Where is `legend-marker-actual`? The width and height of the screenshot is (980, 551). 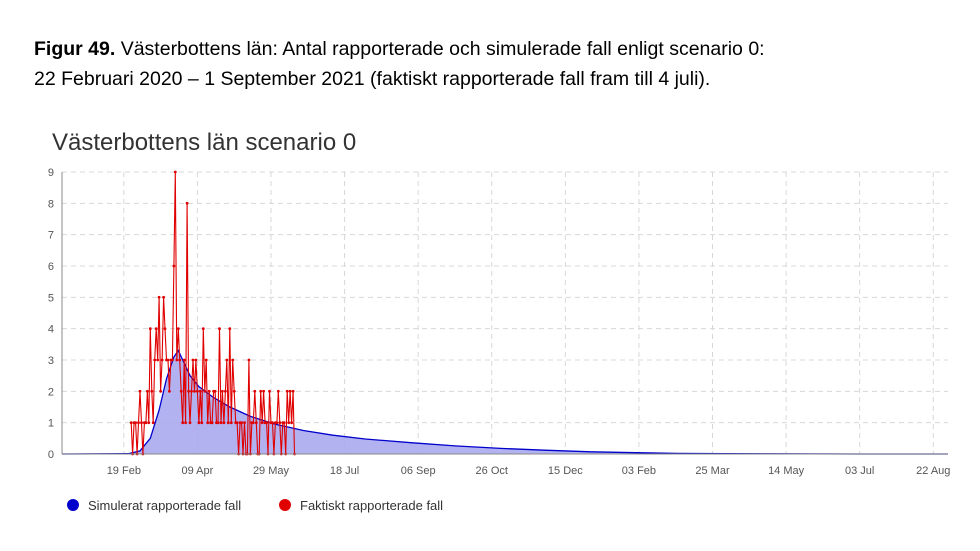 legend-marker-actual is located at coordinates (285, 505).